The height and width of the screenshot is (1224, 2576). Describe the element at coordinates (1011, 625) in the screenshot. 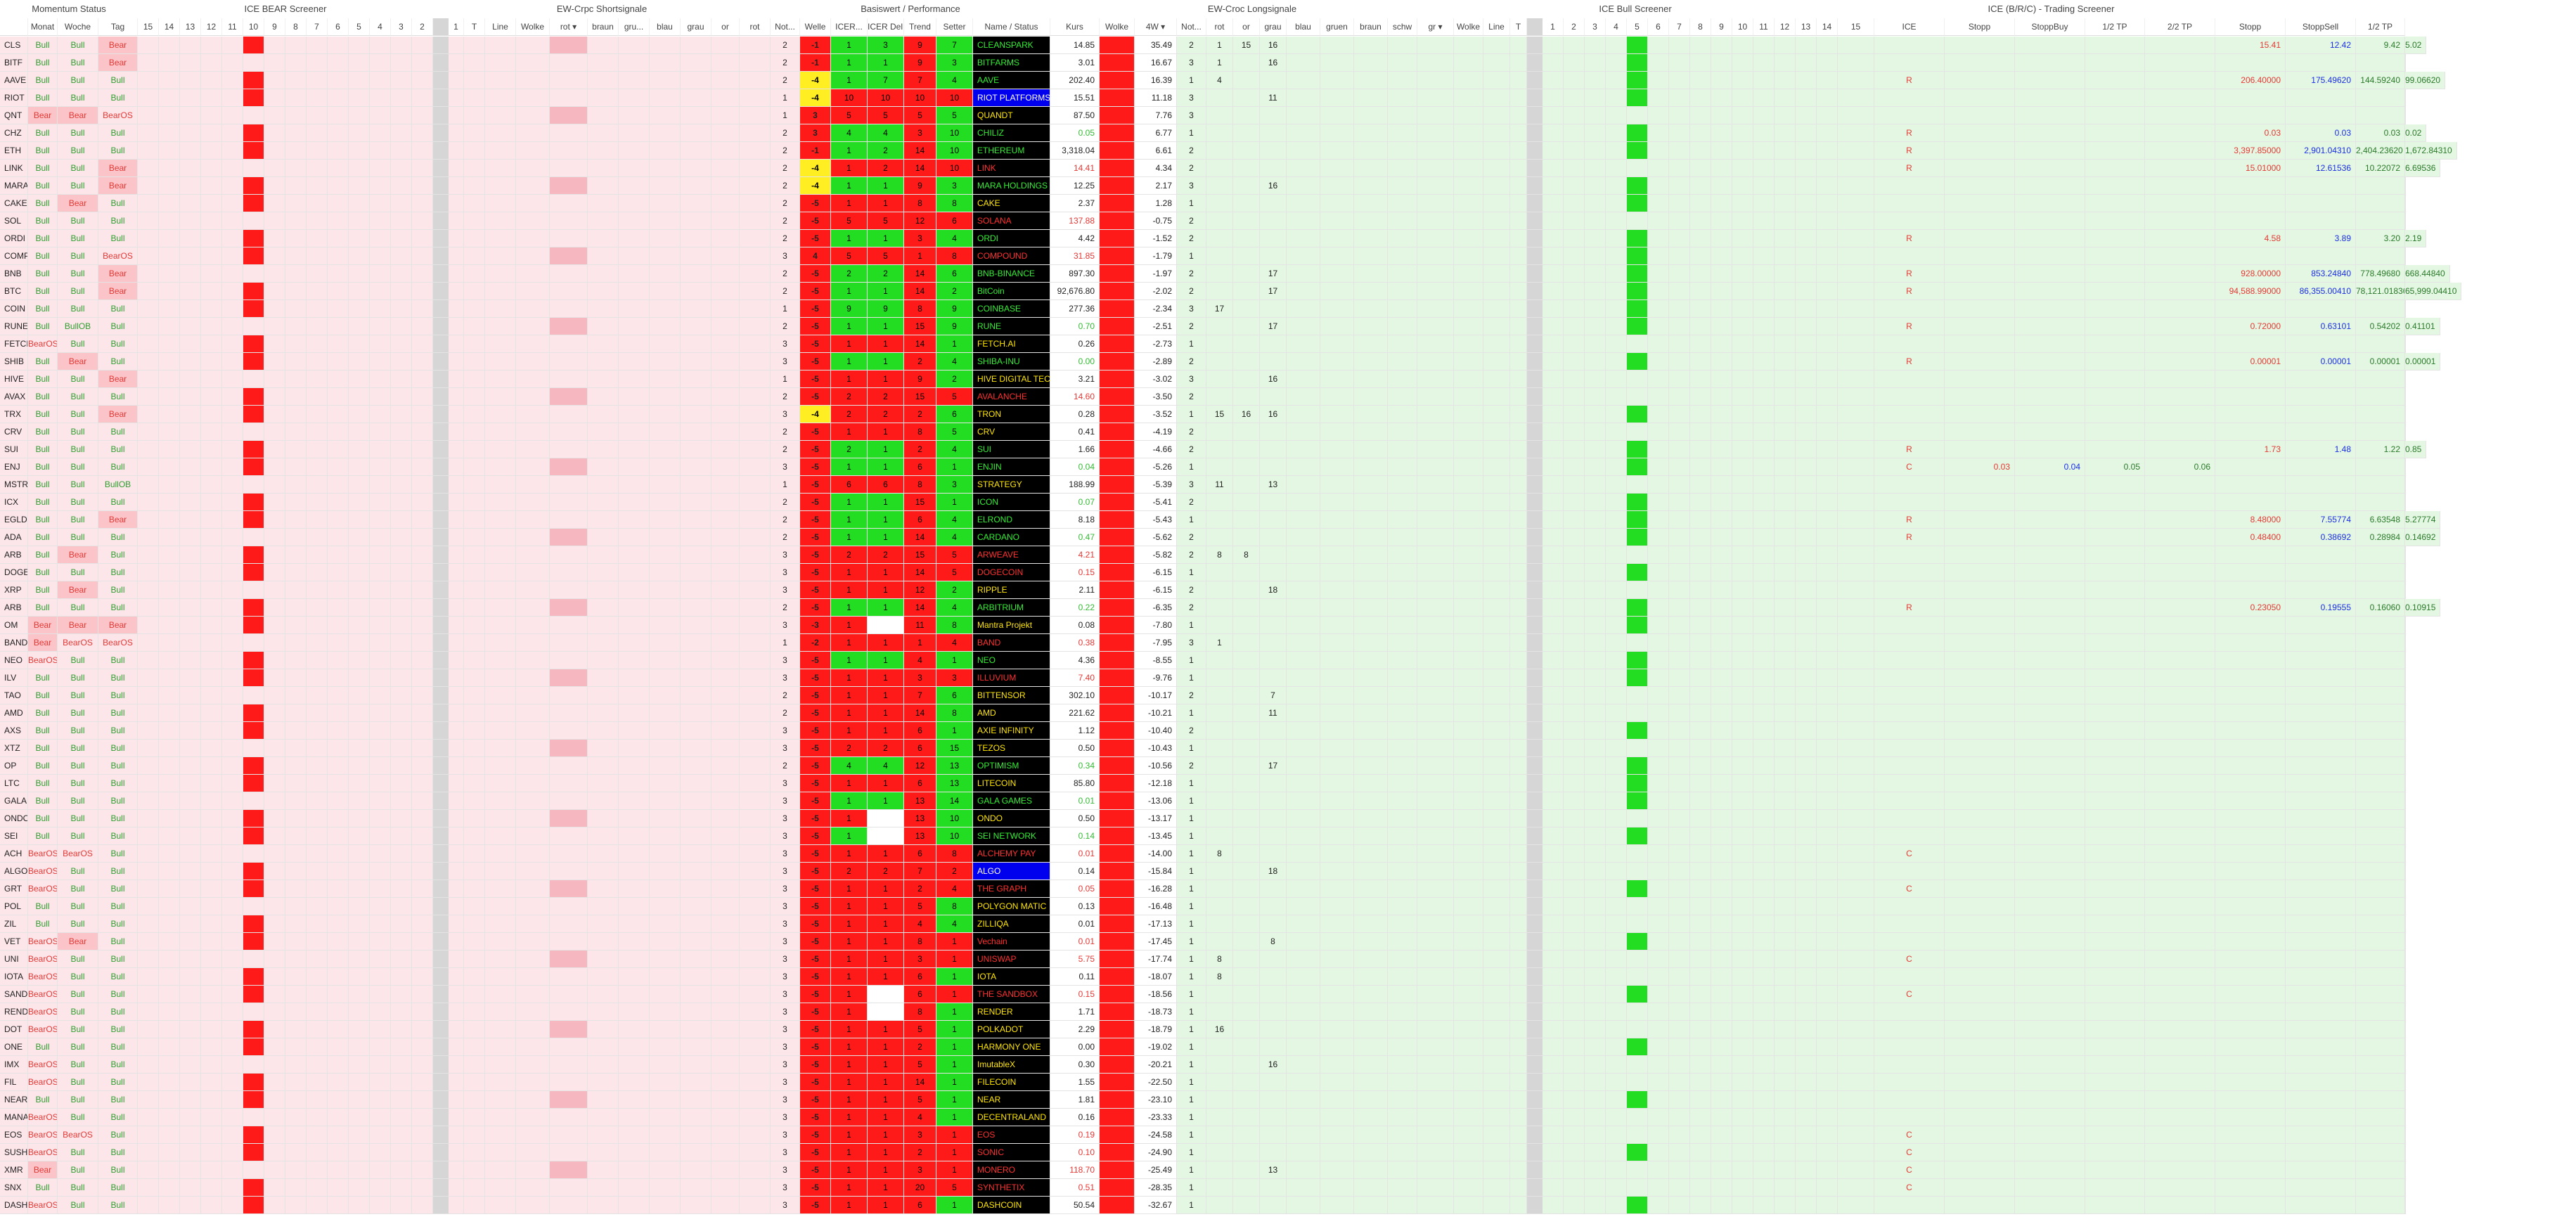

I see `asset-name: Mantra Projekt` at that location.